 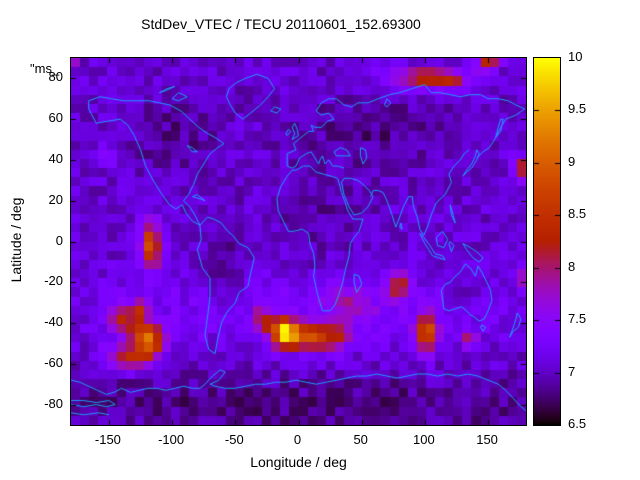 What do you see at coordinates (45, 68) in the screenshot?
I see `stray-text-fragment: "ms_` at bounding box center [45, 68].